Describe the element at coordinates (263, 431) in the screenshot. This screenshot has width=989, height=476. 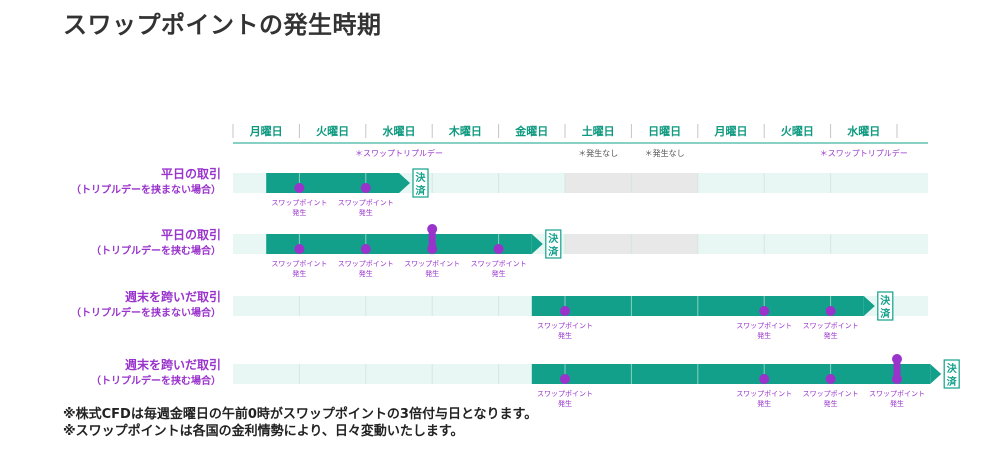
I see `footnote-rate-change: ※スワップポイントは各国の金利情勢により、日々変動いたします。` at that location.